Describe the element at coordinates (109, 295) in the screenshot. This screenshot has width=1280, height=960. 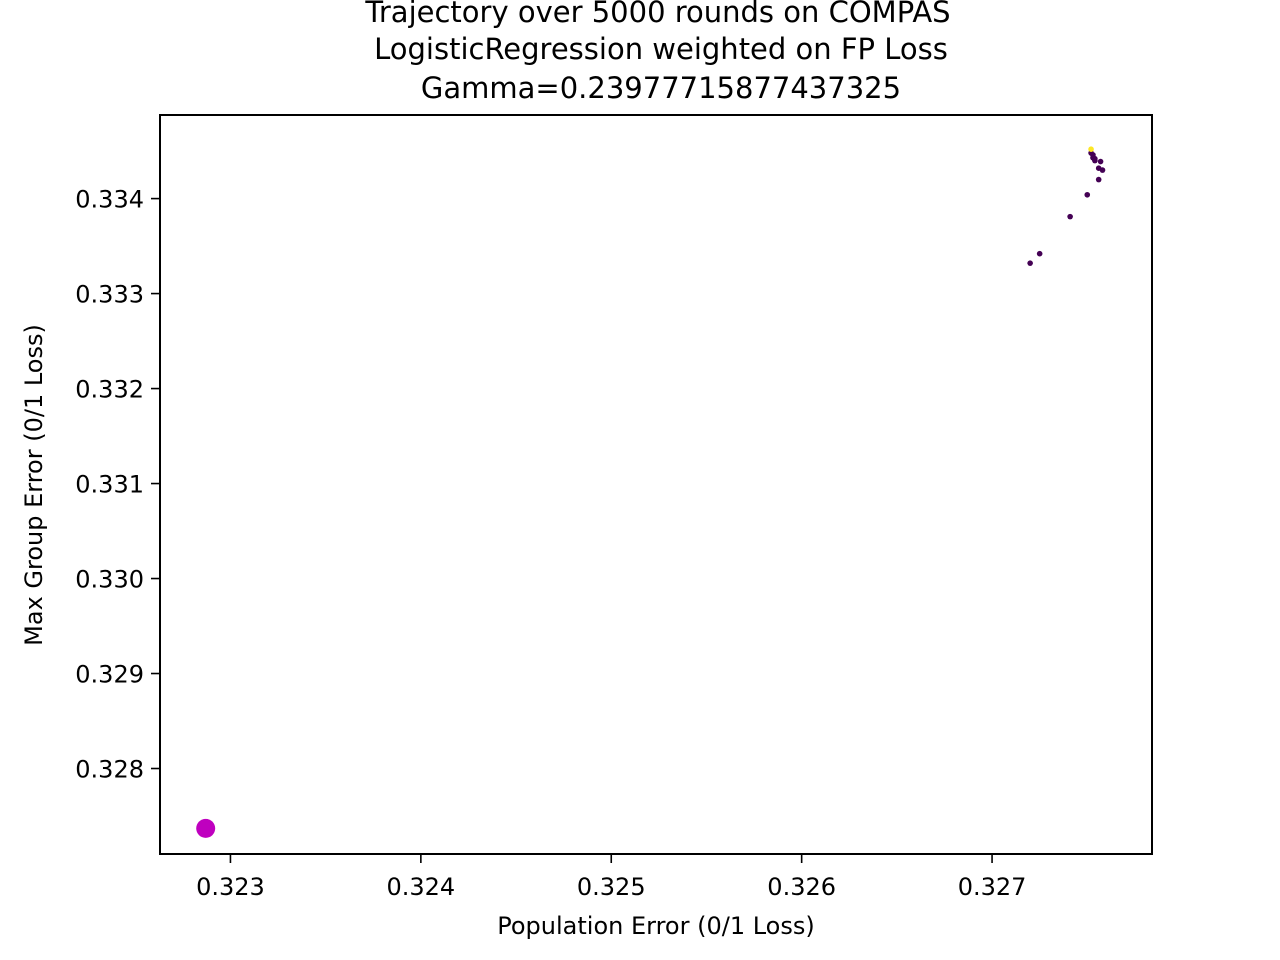
I see `y-tick-label: 0.333` at that location.